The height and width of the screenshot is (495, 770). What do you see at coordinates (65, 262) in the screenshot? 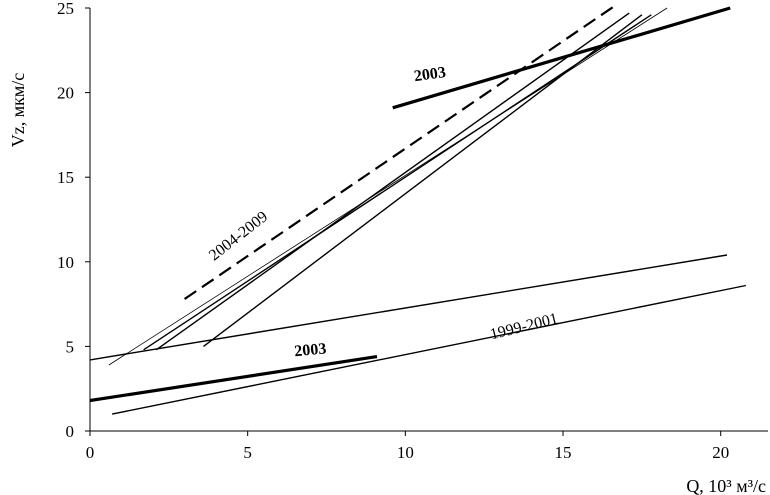
I see `y-tick-label: 10` at bounding box center [65, 262].